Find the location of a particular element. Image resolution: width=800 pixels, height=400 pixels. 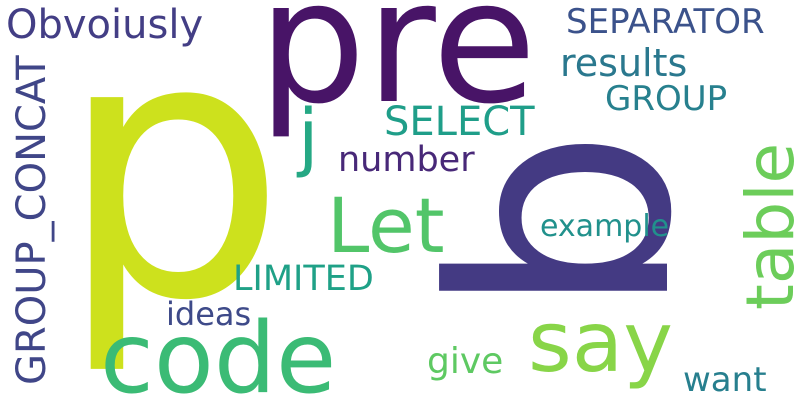

word-pre: pre is located at coordinates (397, 71).